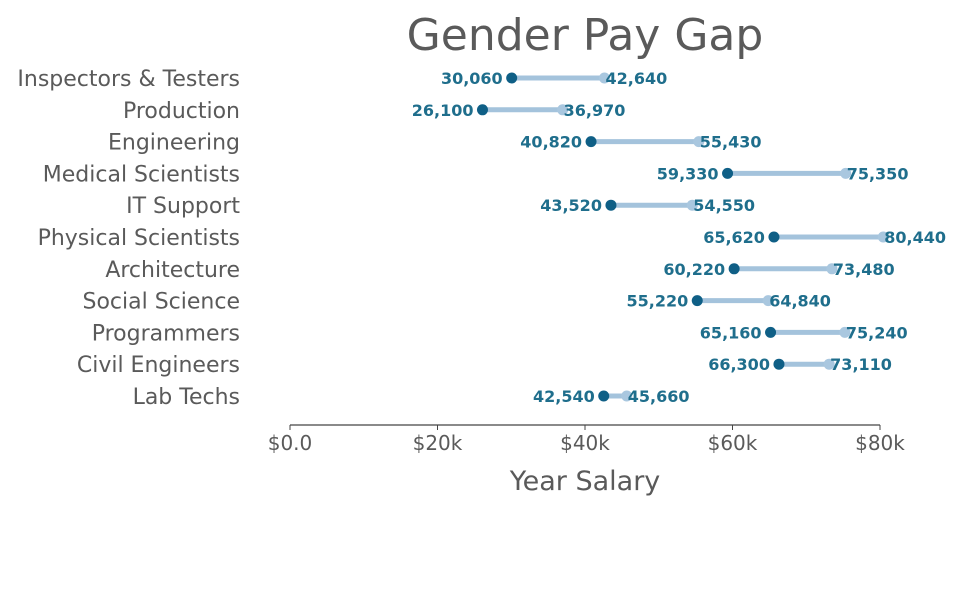  I want to click on men-salary-label: 80,440, so click(915, 237).